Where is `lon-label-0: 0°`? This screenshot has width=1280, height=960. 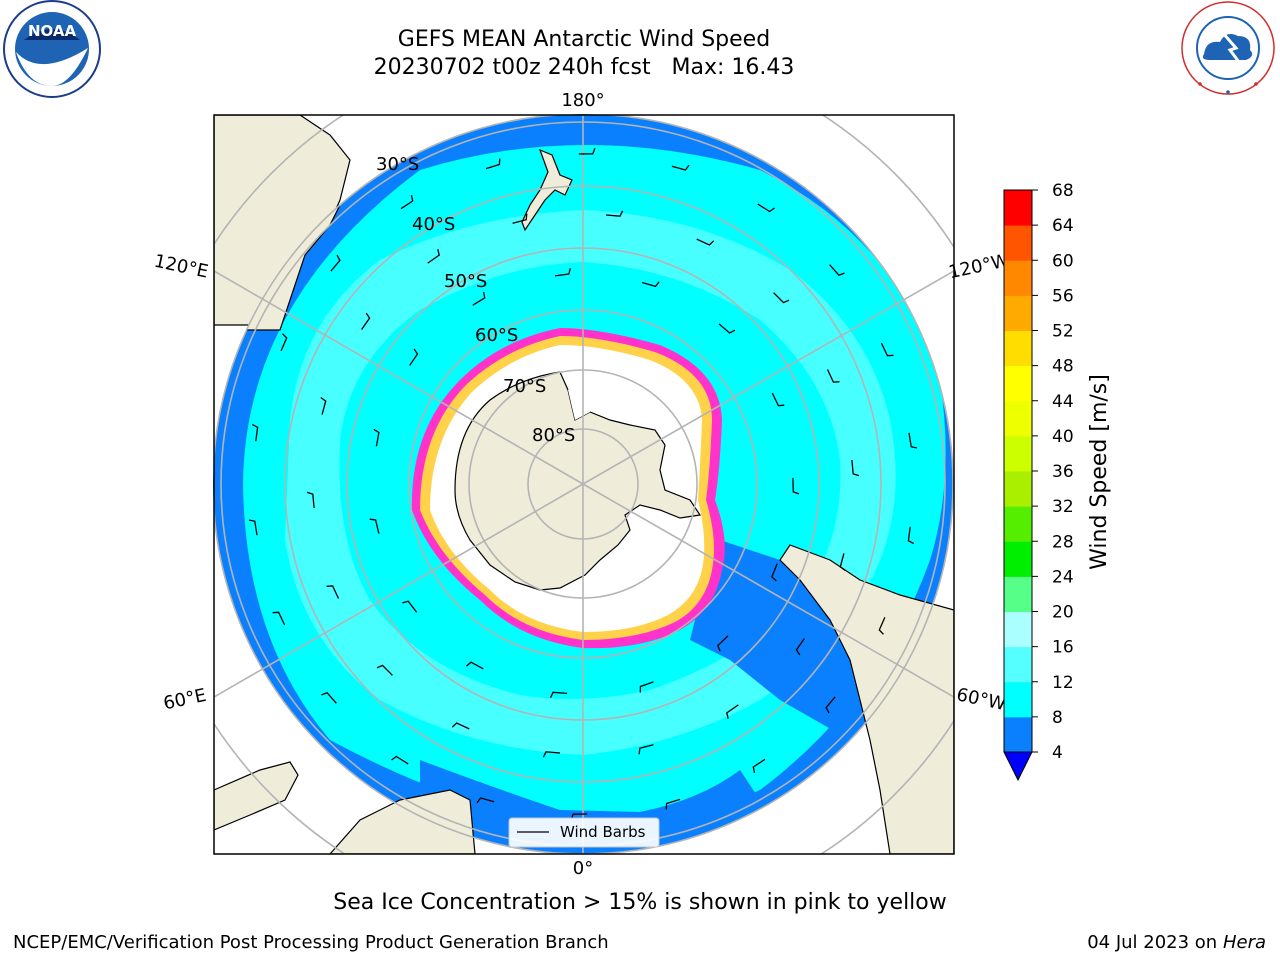 lon-label-0: 0° is located at coordinates (583, 868).